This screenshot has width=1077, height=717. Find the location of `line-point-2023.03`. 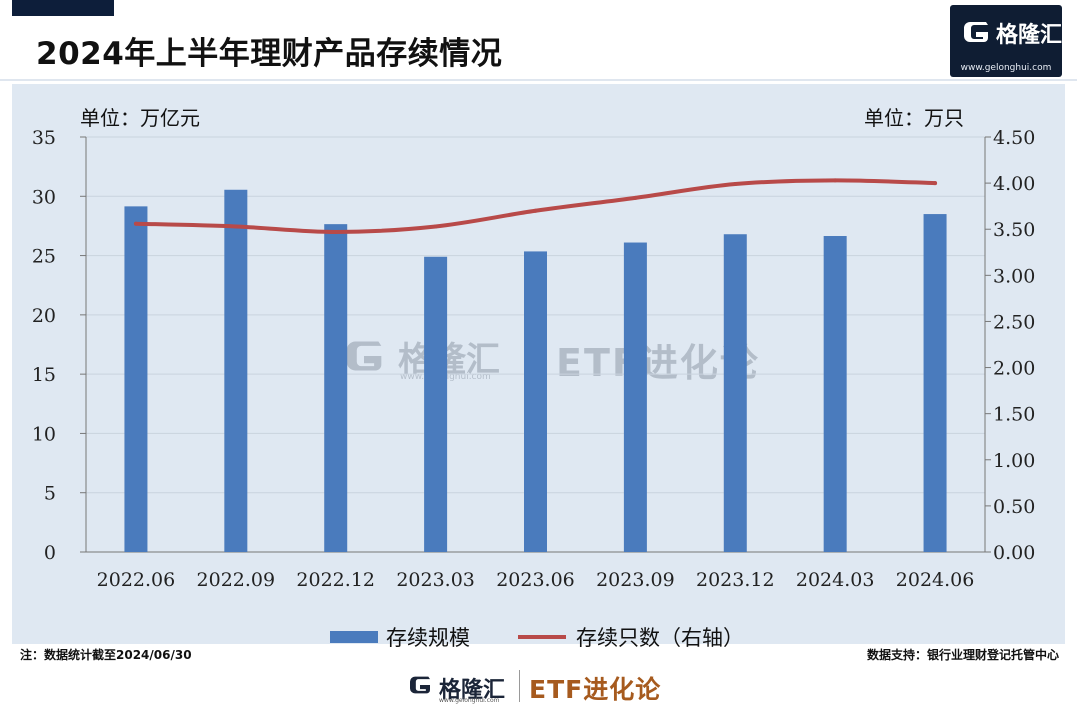

line-point-2023.03 is located at coordinates (435, 226).